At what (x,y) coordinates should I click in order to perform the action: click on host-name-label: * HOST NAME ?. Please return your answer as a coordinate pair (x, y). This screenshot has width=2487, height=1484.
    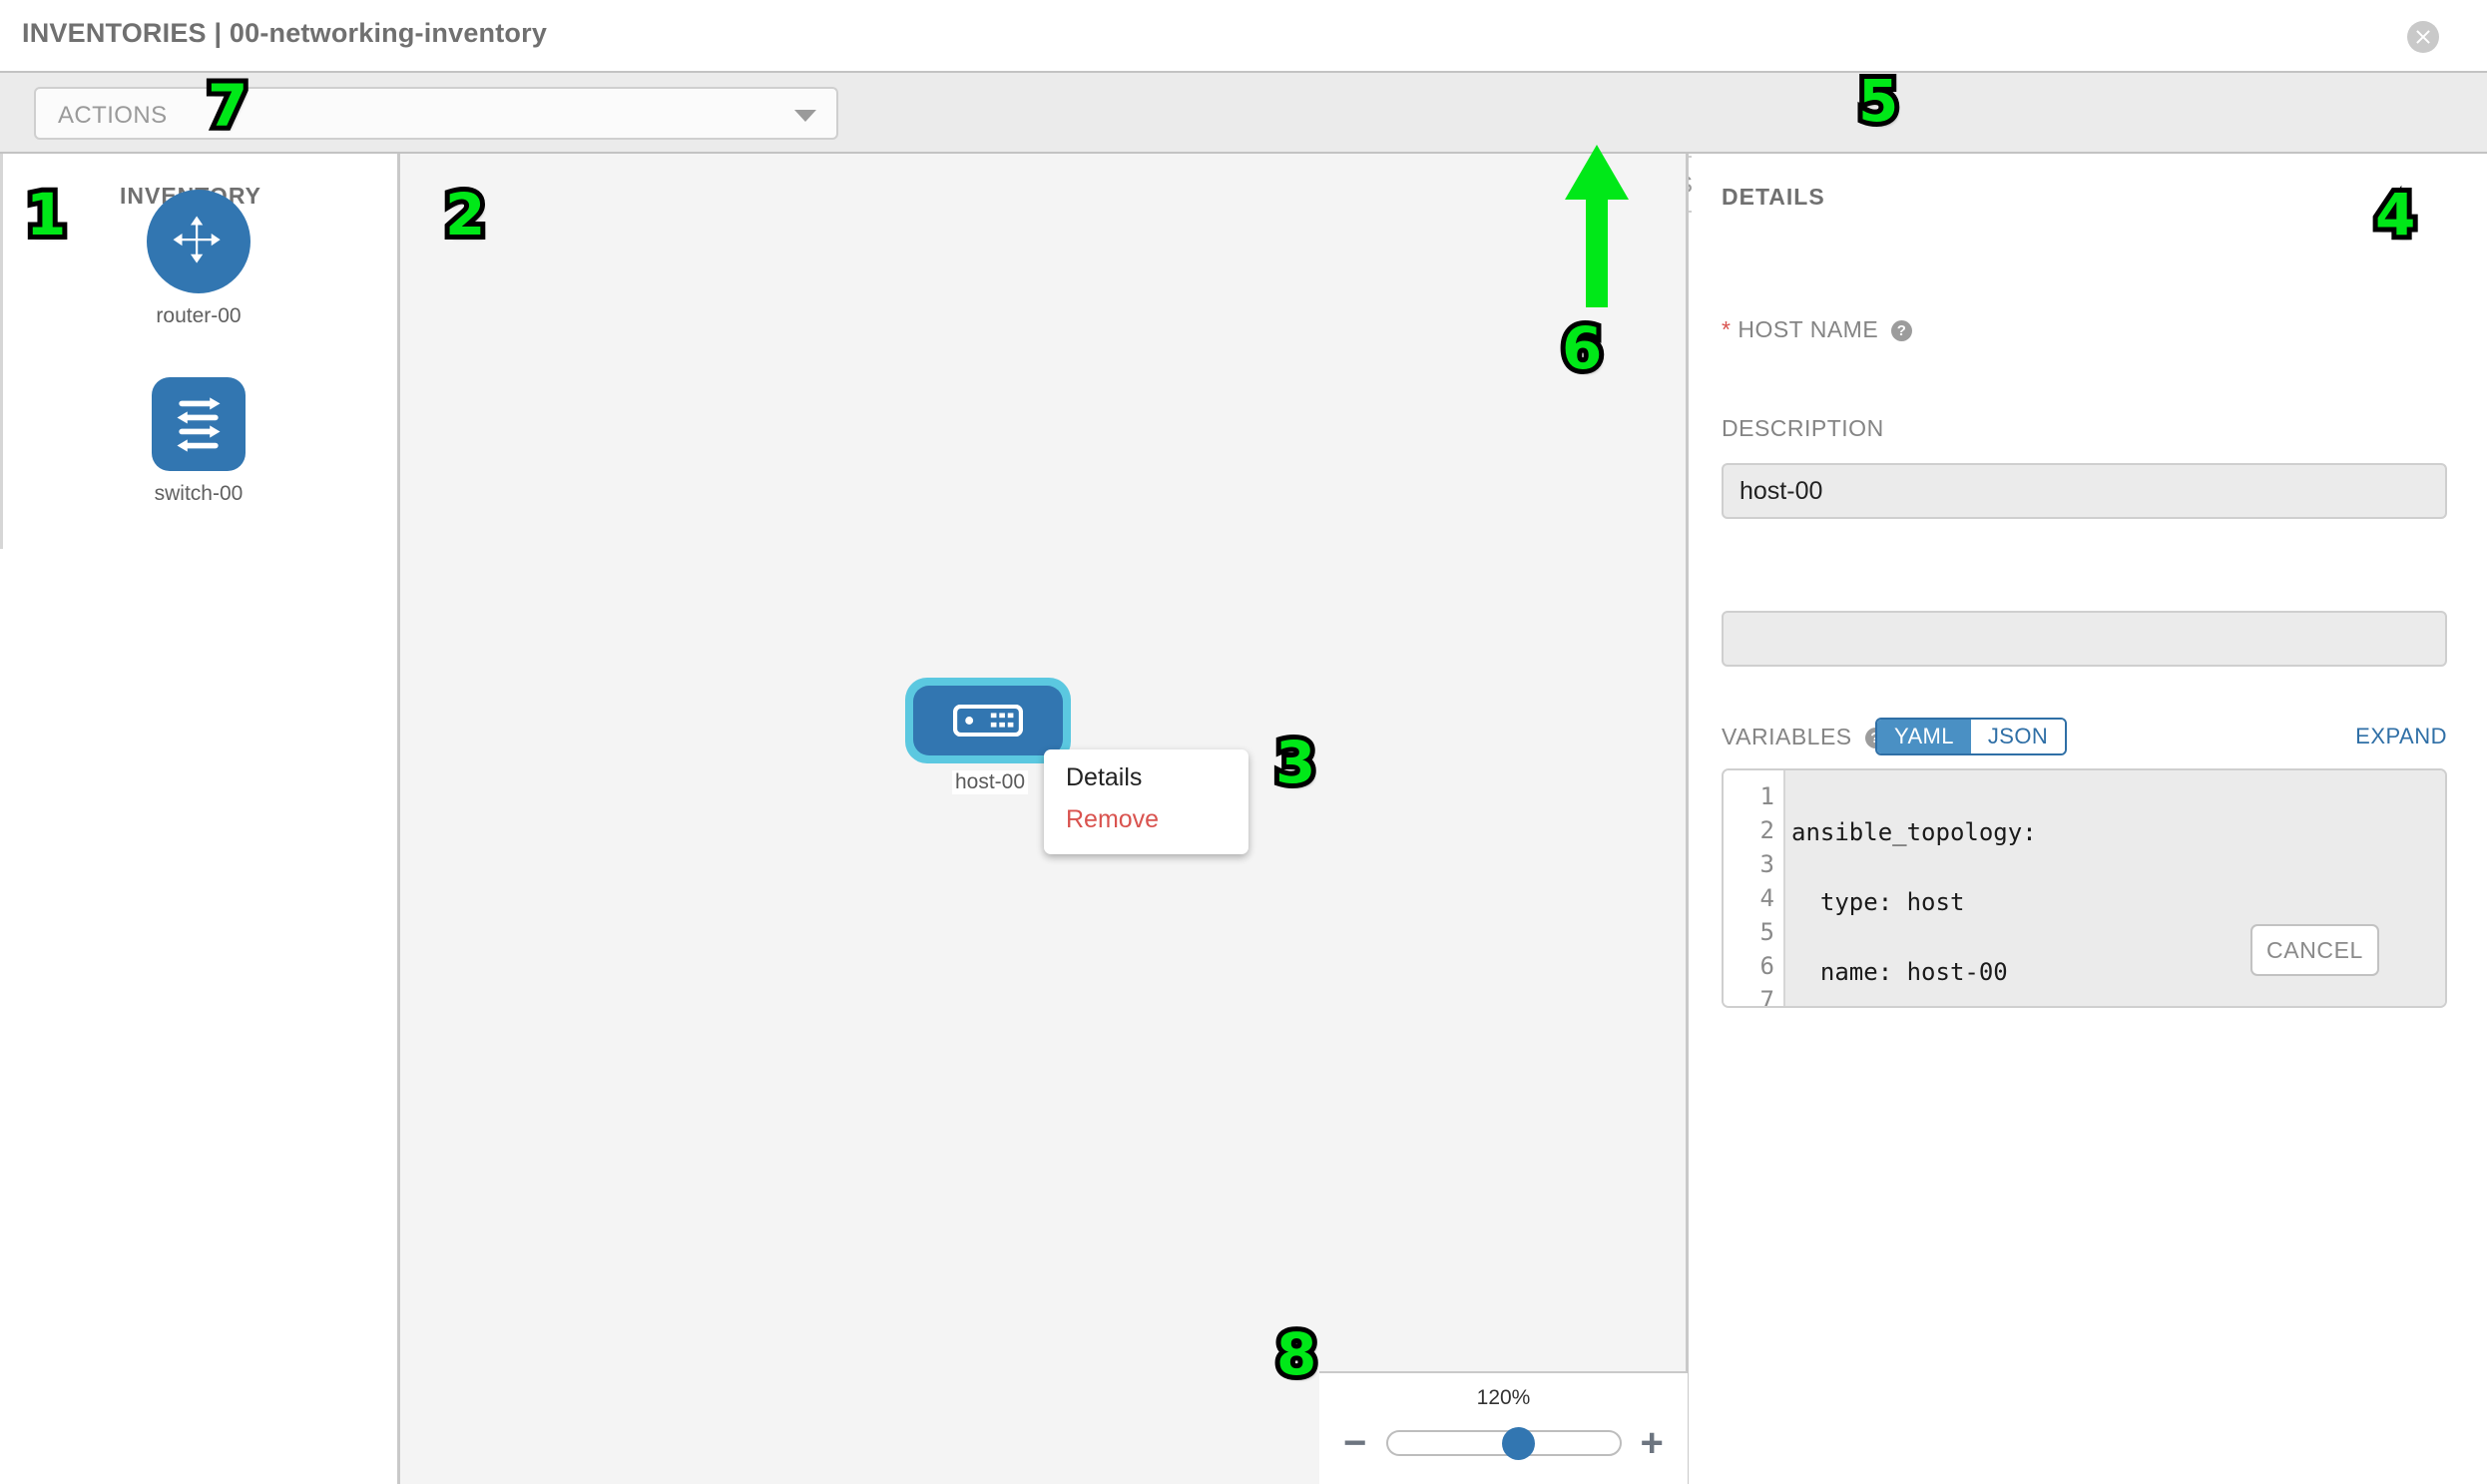
    Looking at the image, I should click on (1817, 329).